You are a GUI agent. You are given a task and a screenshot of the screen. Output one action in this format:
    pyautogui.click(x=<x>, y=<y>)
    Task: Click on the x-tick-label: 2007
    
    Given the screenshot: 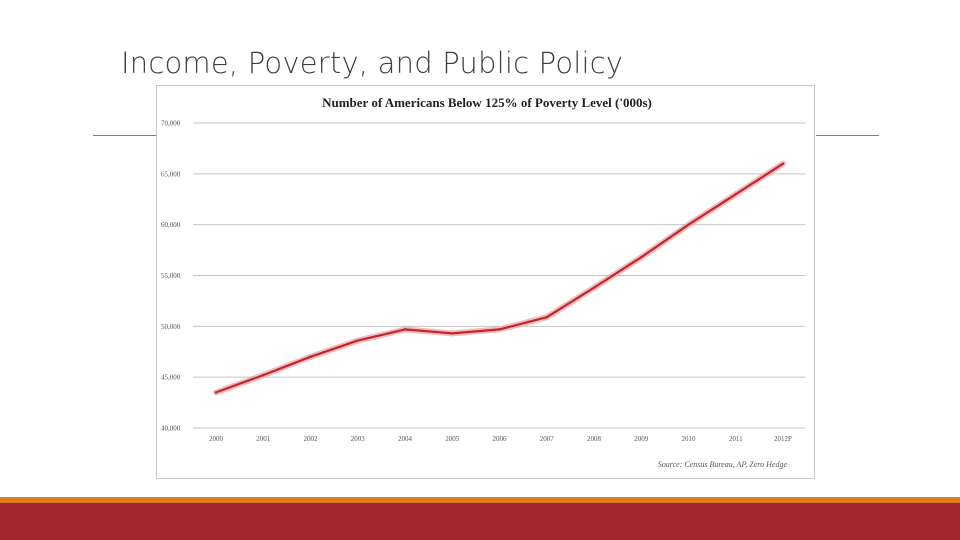 What is the action you would take?
    pyautogui.click(x=547, y=439)
    